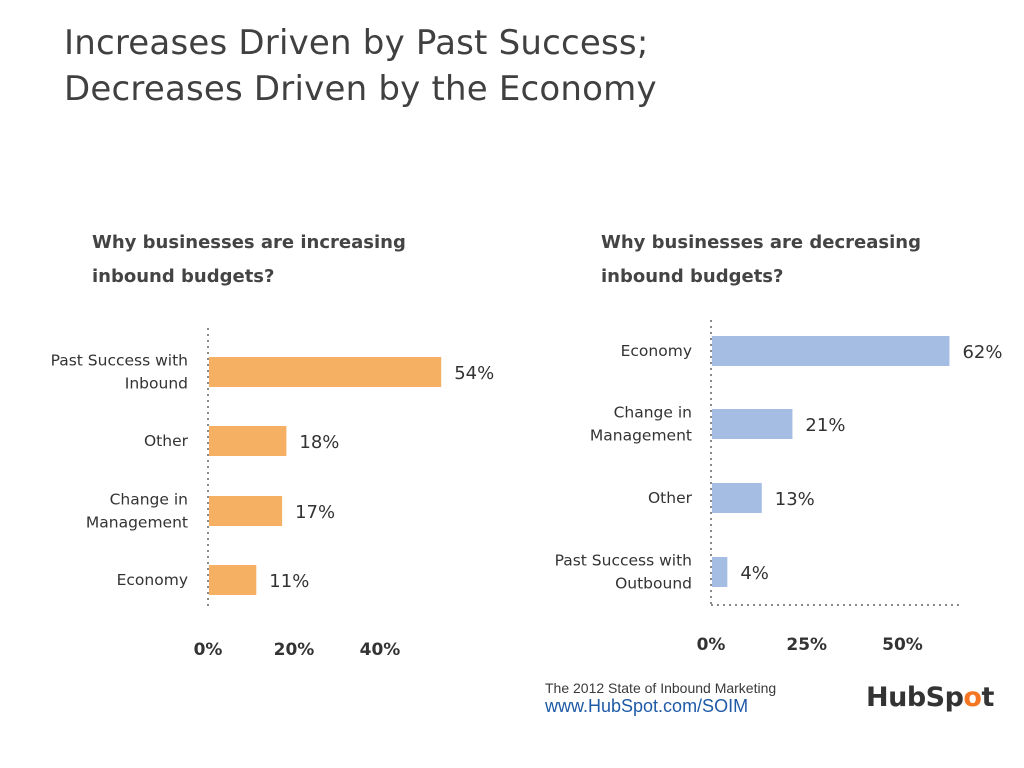 Image resolution: width=1024 pixels, height=768 pixels. I want to click on decrease-category-label-4-line-2: Outbound, so click(653, 584).